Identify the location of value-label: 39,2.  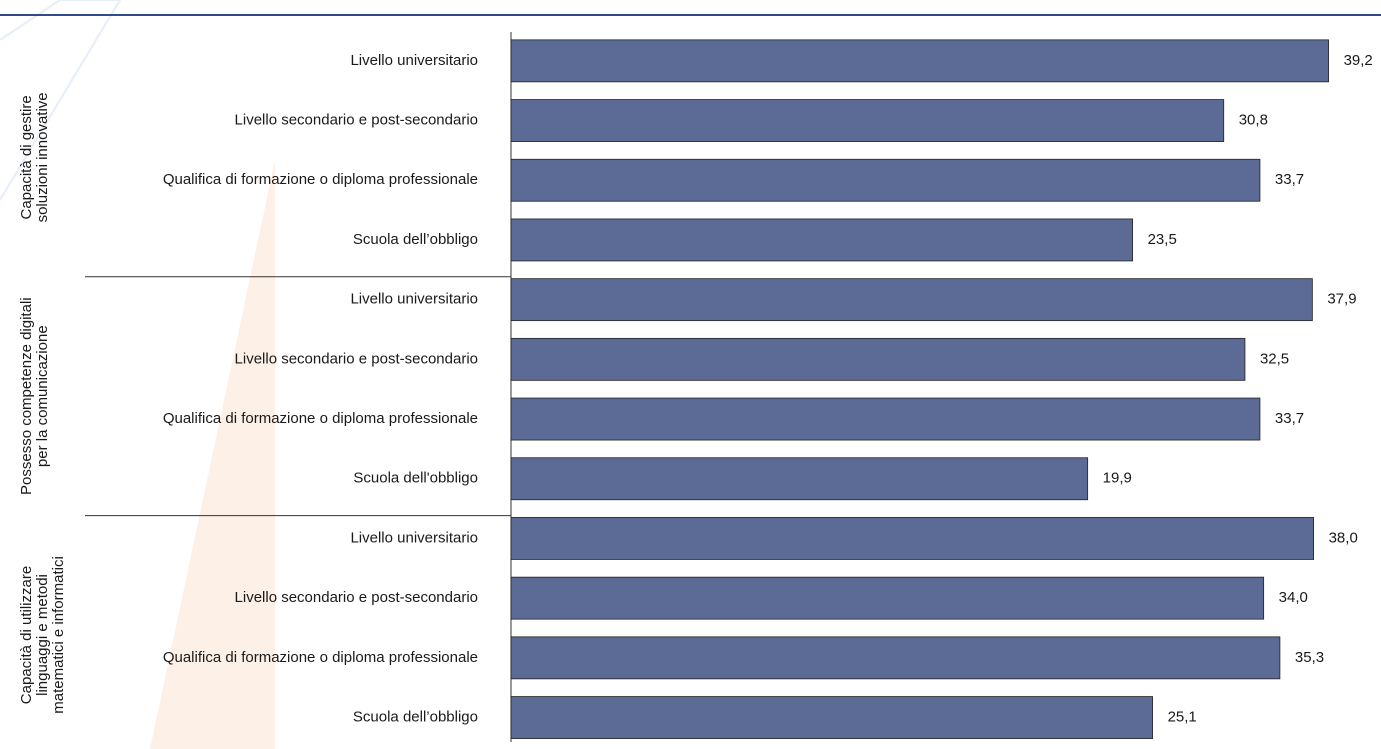
(1358, 60).